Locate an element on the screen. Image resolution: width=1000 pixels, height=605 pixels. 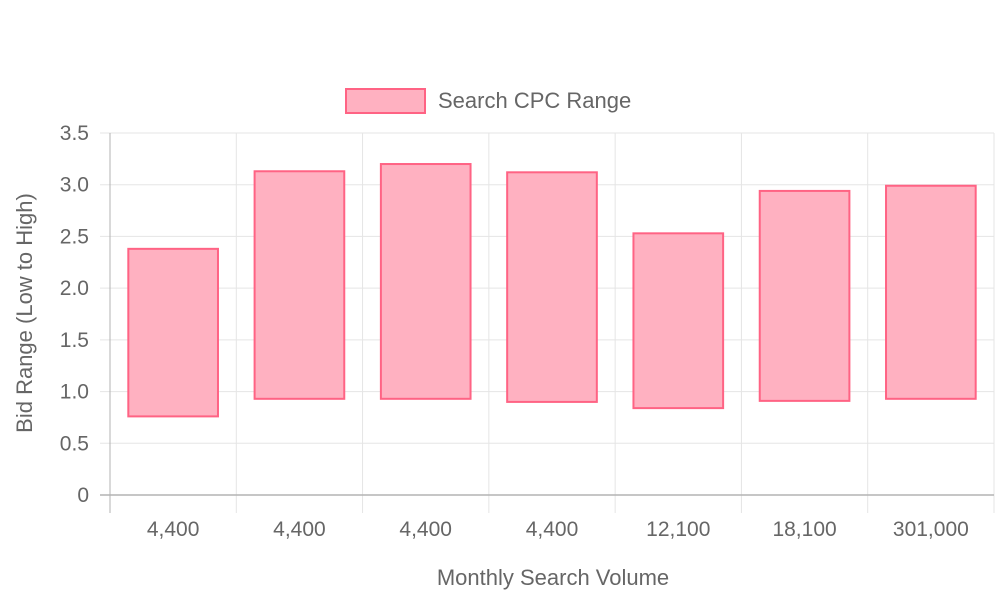
y-axis-title: Bid Range (Low to High) is located at coordinates (24, 313).